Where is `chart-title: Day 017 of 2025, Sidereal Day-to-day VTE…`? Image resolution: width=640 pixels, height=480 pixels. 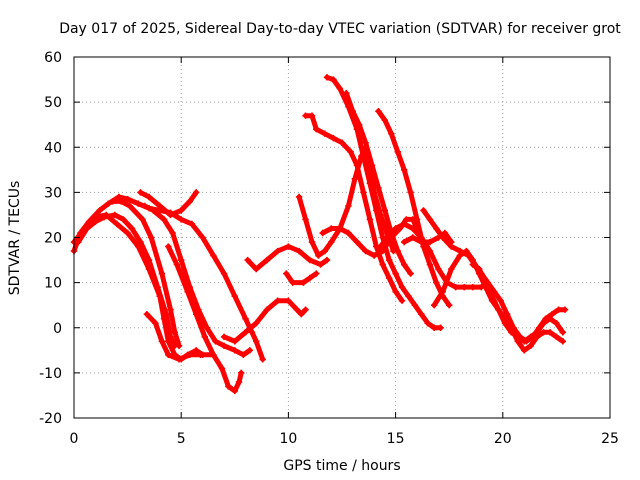
chart-title: Day 017 of 2025, Sidereal Day-to-day VTE… is located at coordinates (340, 29).